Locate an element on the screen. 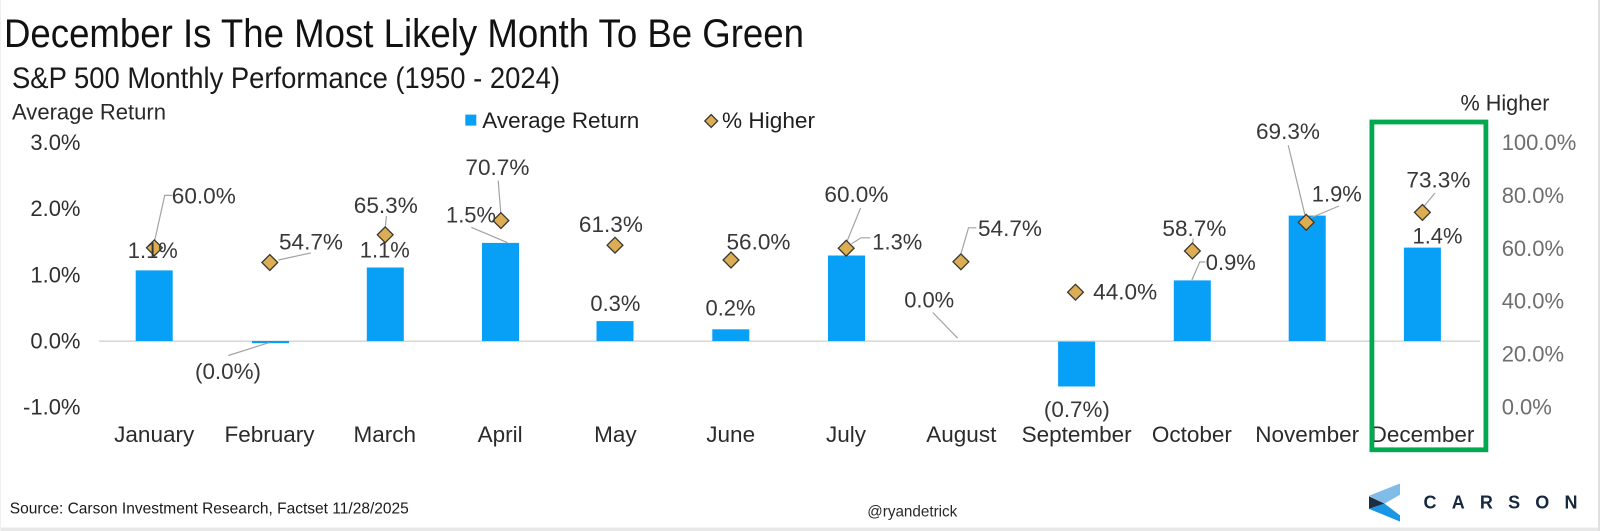  svg-text: 3.0% is located at coordinates (55, 142).